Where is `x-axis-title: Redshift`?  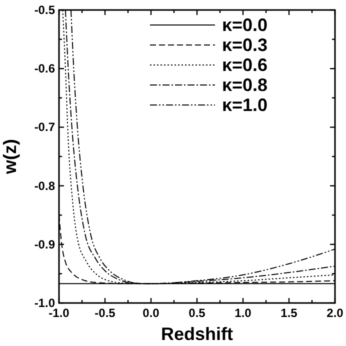 x-axis-title: Redshift is located at coordinates (197, 334).